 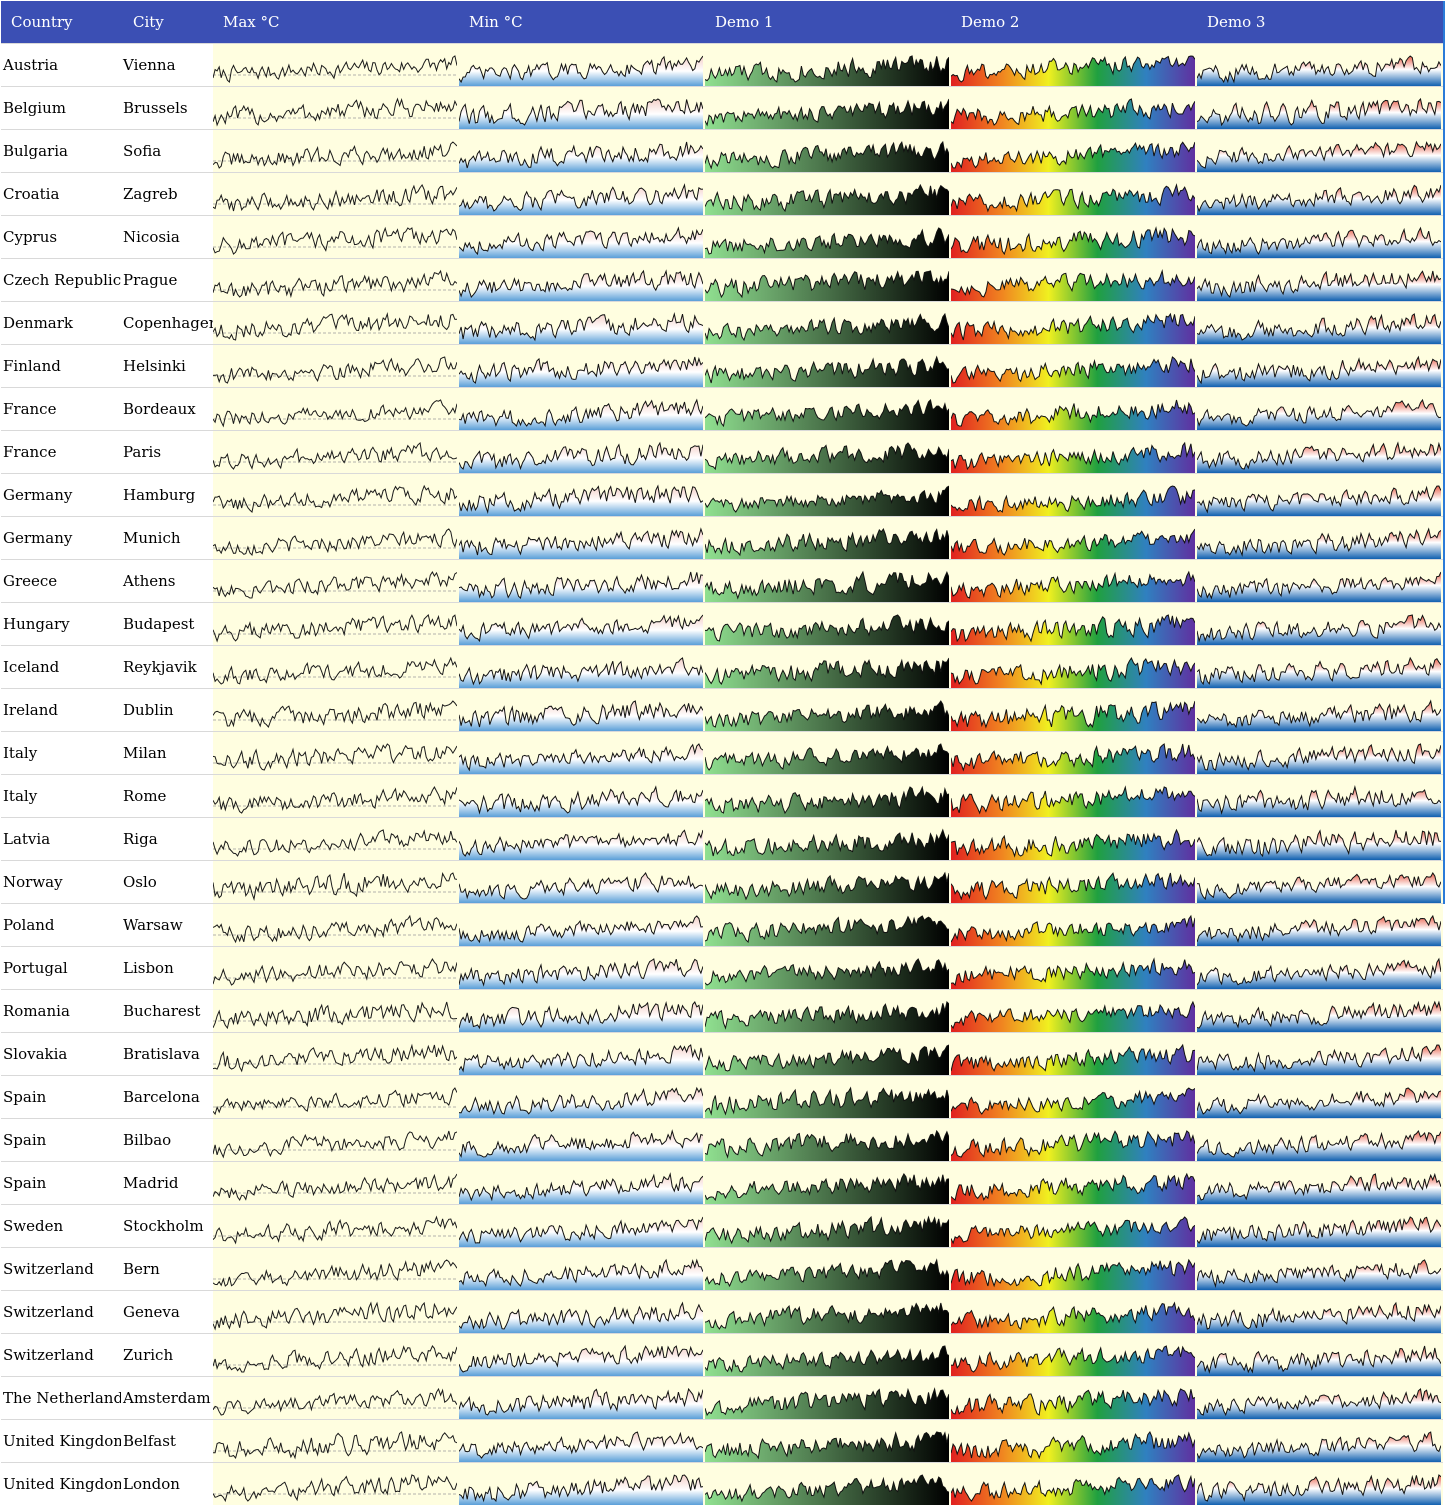 What do you see at coordinates (582, 22) in the screenshot?
I see `column-header-min: Min °C` at bounding box center [582, 22].